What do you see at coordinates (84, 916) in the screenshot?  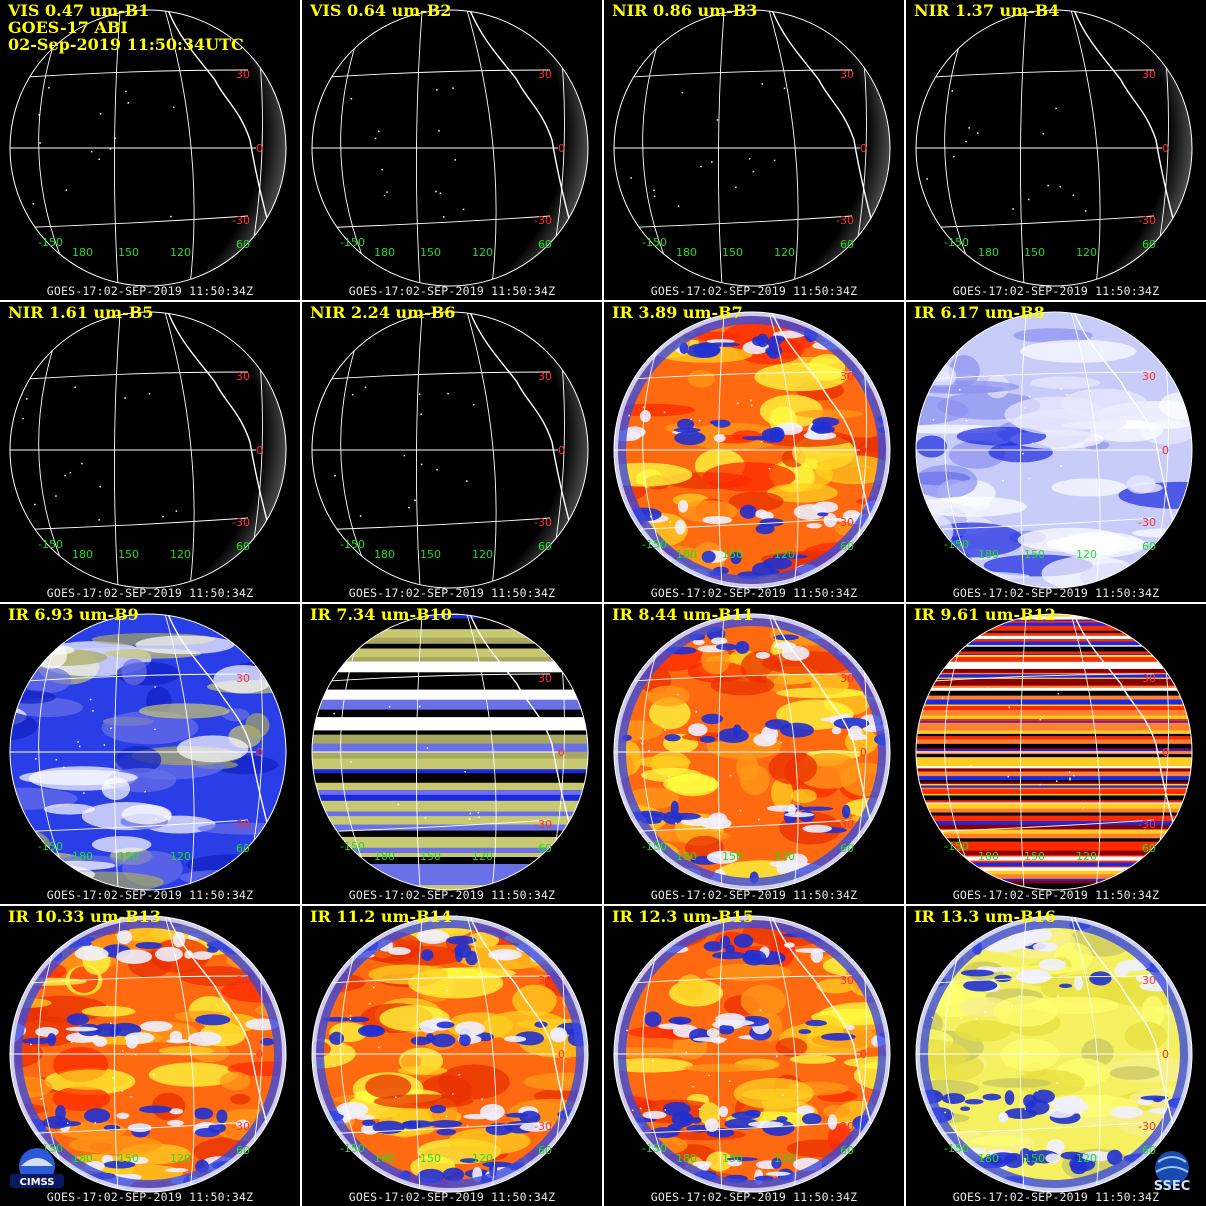 I see `band-title: IR 10.33 um-B13` at bounding box center [84, 916].